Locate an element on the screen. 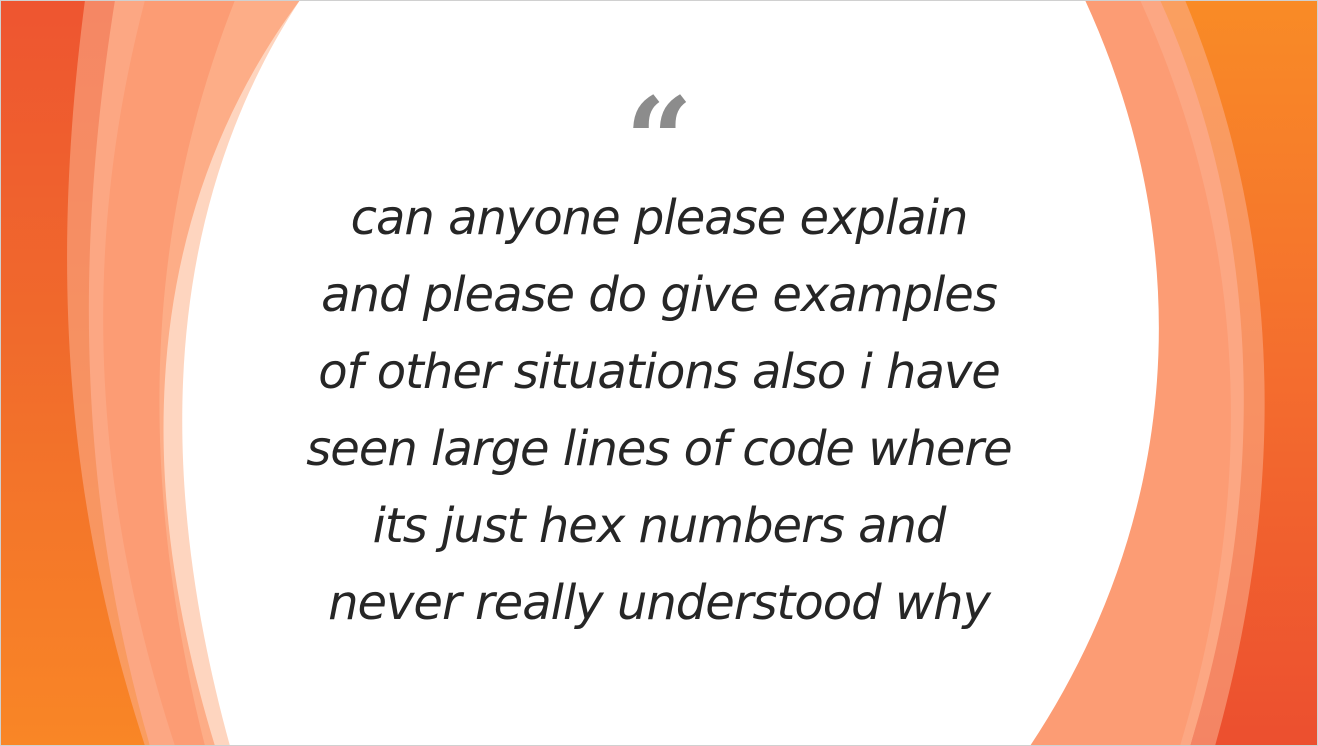 This screenshot has width=1318, height=746. quote-line-1: can anyone please explain is located at coordinates (659, 218).